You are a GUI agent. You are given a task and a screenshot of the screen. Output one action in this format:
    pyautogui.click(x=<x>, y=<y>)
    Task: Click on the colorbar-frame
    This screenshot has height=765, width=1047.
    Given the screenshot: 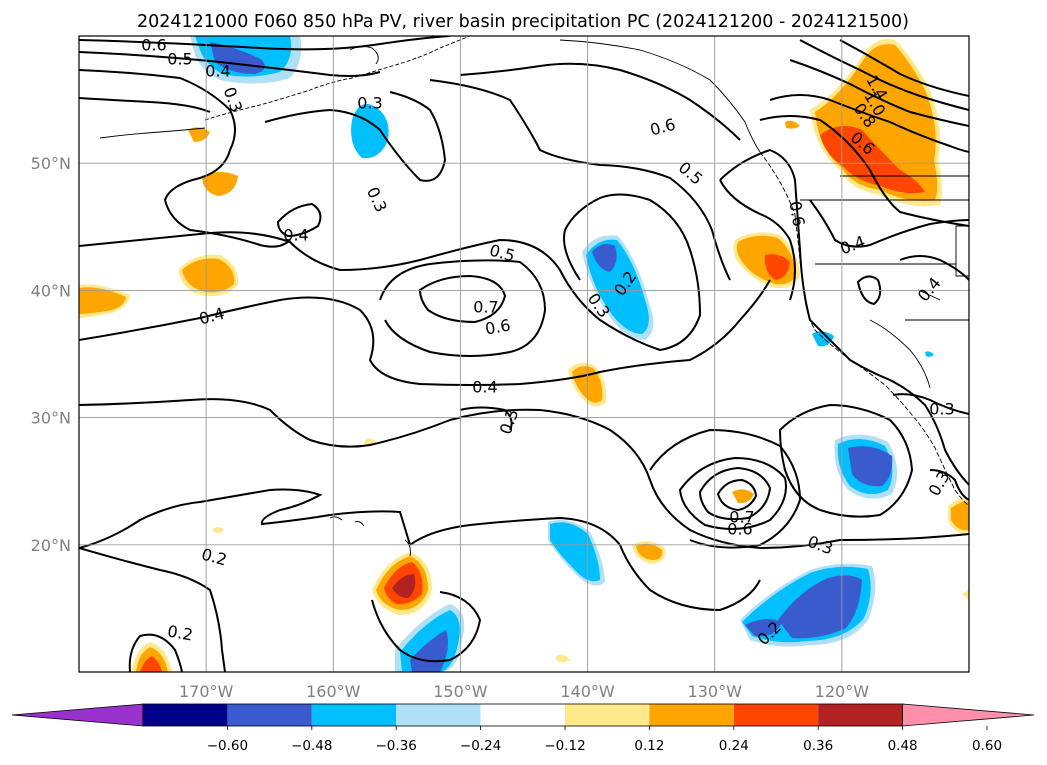 What is the action you would take?
    pyautogui.click(x=522, y=715)
    